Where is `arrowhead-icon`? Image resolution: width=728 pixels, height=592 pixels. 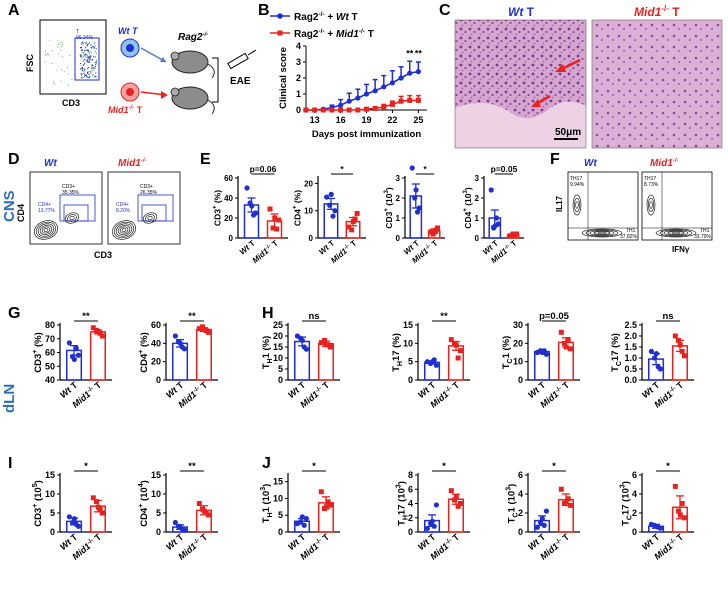 arrowhead-icon is located at coordinates (163, 59).